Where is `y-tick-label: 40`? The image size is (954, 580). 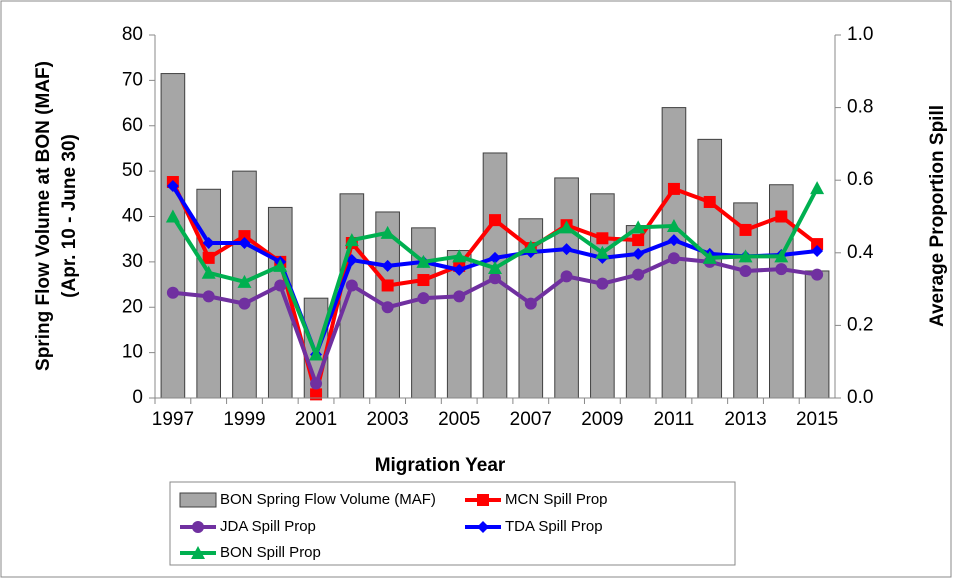 y-tick-label: 40 is located at coordinates (132, 216).